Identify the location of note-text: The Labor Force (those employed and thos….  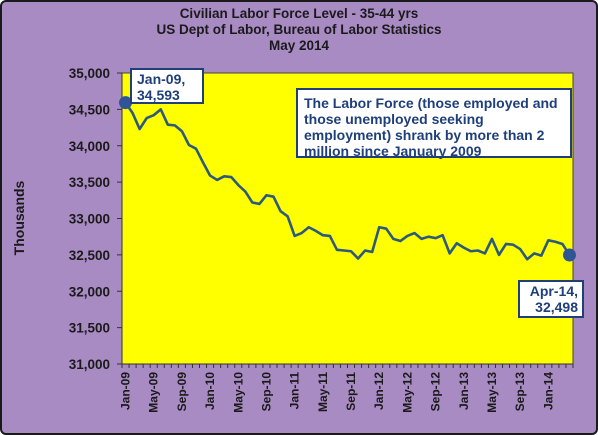
(431, 127).